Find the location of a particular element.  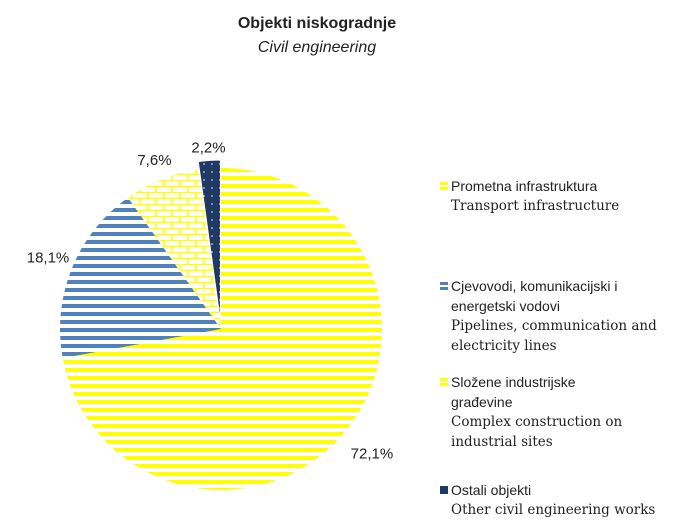

data-label: 72,1% is located at coordinates (372, 454).